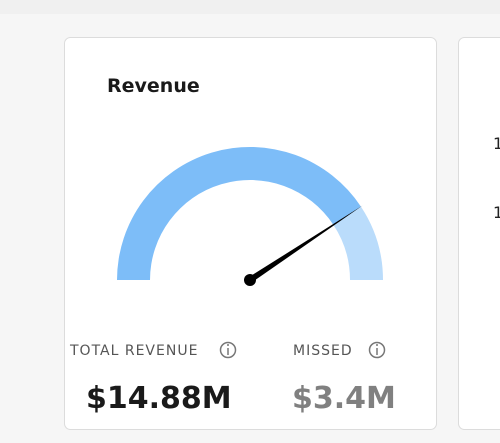  I want to click on stat-label: MISSED, so click(323, 351).